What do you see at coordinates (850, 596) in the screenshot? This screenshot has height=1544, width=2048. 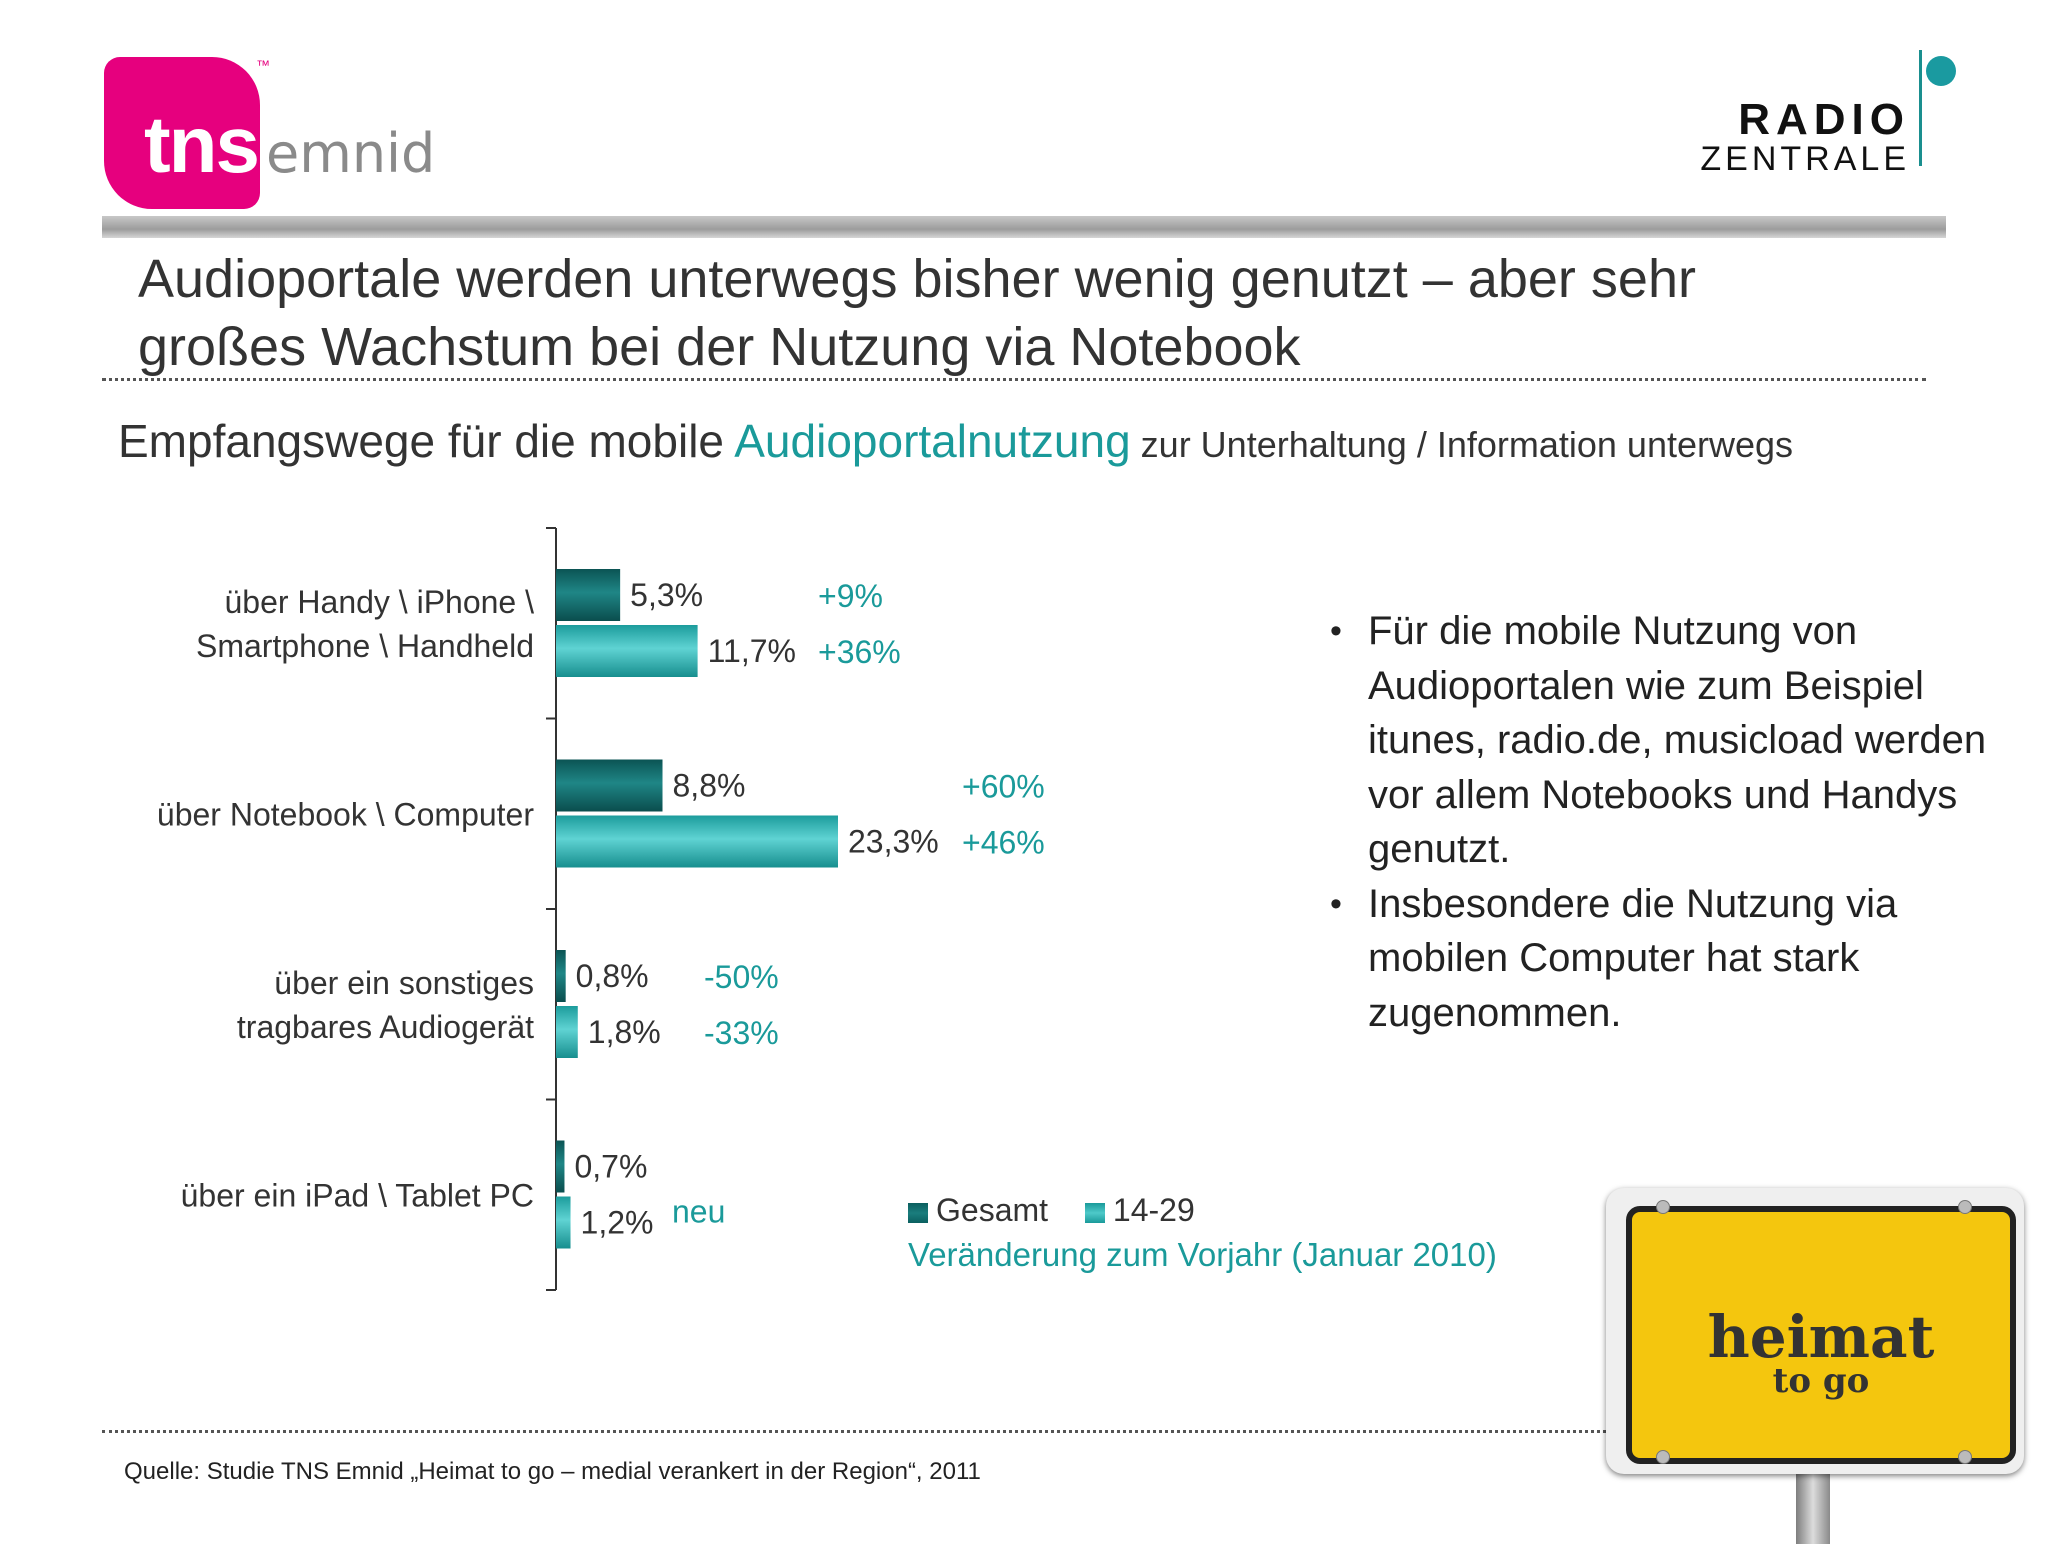 I see `change-label: +9%` at bounding box center [850, 596].